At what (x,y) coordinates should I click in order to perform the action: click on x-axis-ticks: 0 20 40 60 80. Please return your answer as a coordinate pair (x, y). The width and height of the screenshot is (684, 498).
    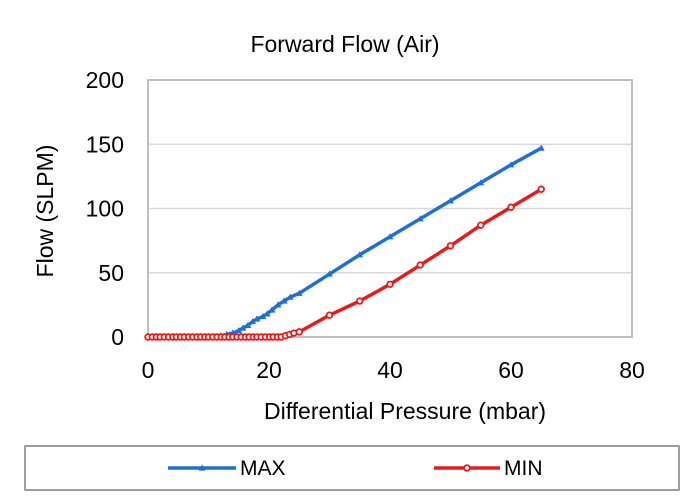
    Looking at the image, I should click on (393, 370).